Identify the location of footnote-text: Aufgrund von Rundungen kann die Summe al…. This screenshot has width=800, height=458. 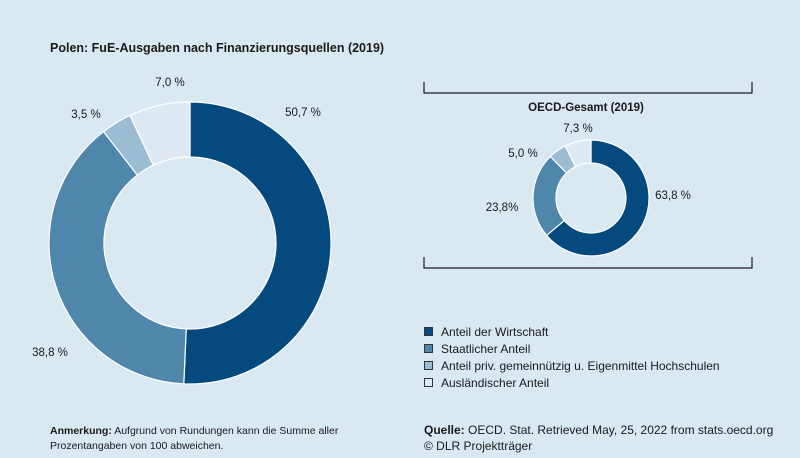
(194, 438).